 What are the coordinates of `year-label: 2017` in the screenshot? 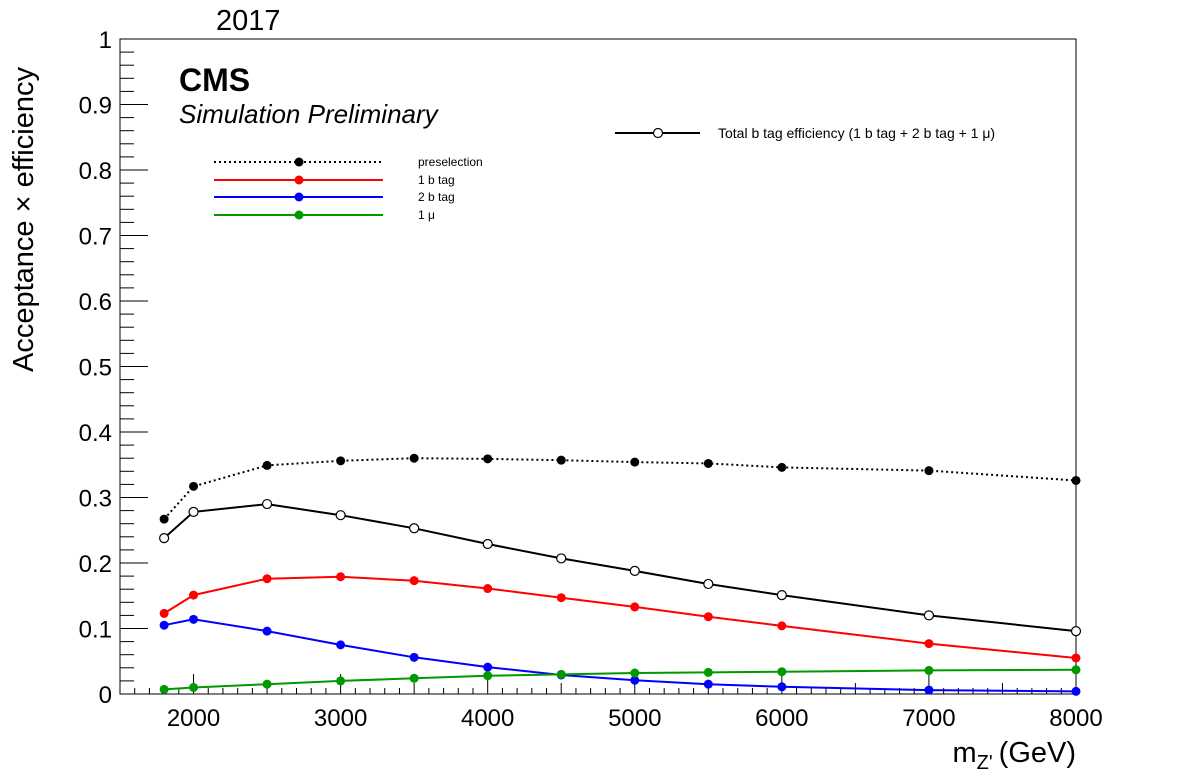 It's located at (248, 21).